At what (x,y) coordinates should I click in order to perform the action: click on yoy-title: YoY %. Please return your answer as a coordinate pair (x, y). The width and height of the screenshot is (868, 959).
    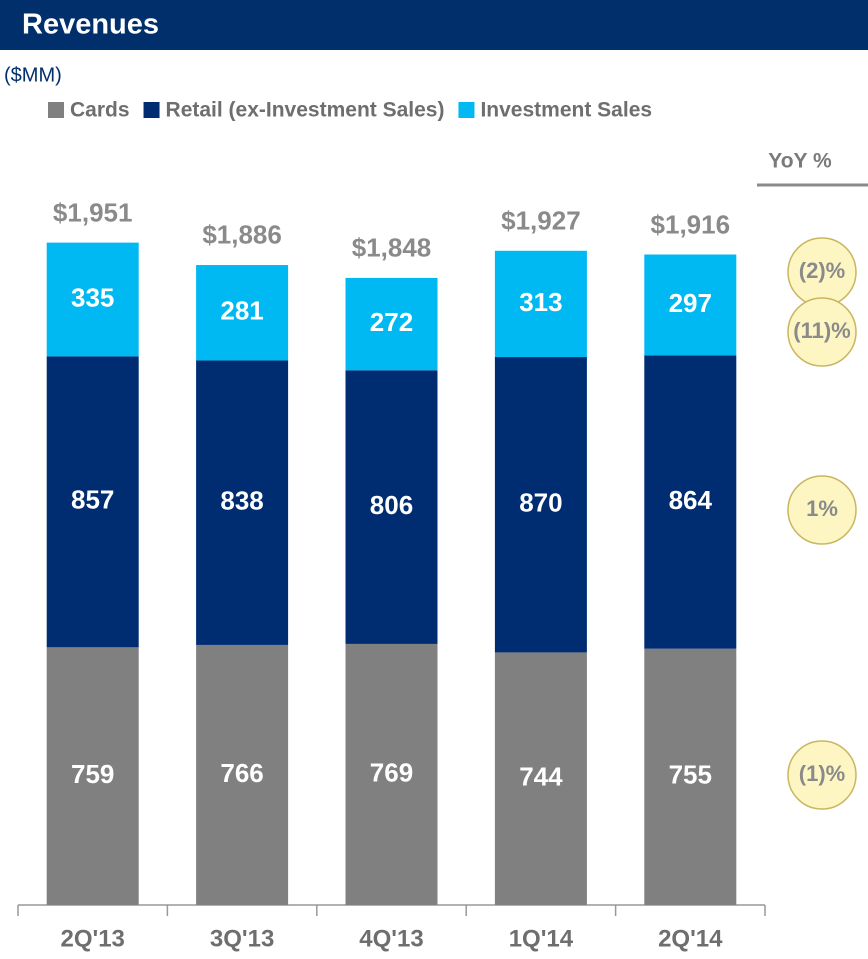
    Looking at the image, I should click on (800, 161).